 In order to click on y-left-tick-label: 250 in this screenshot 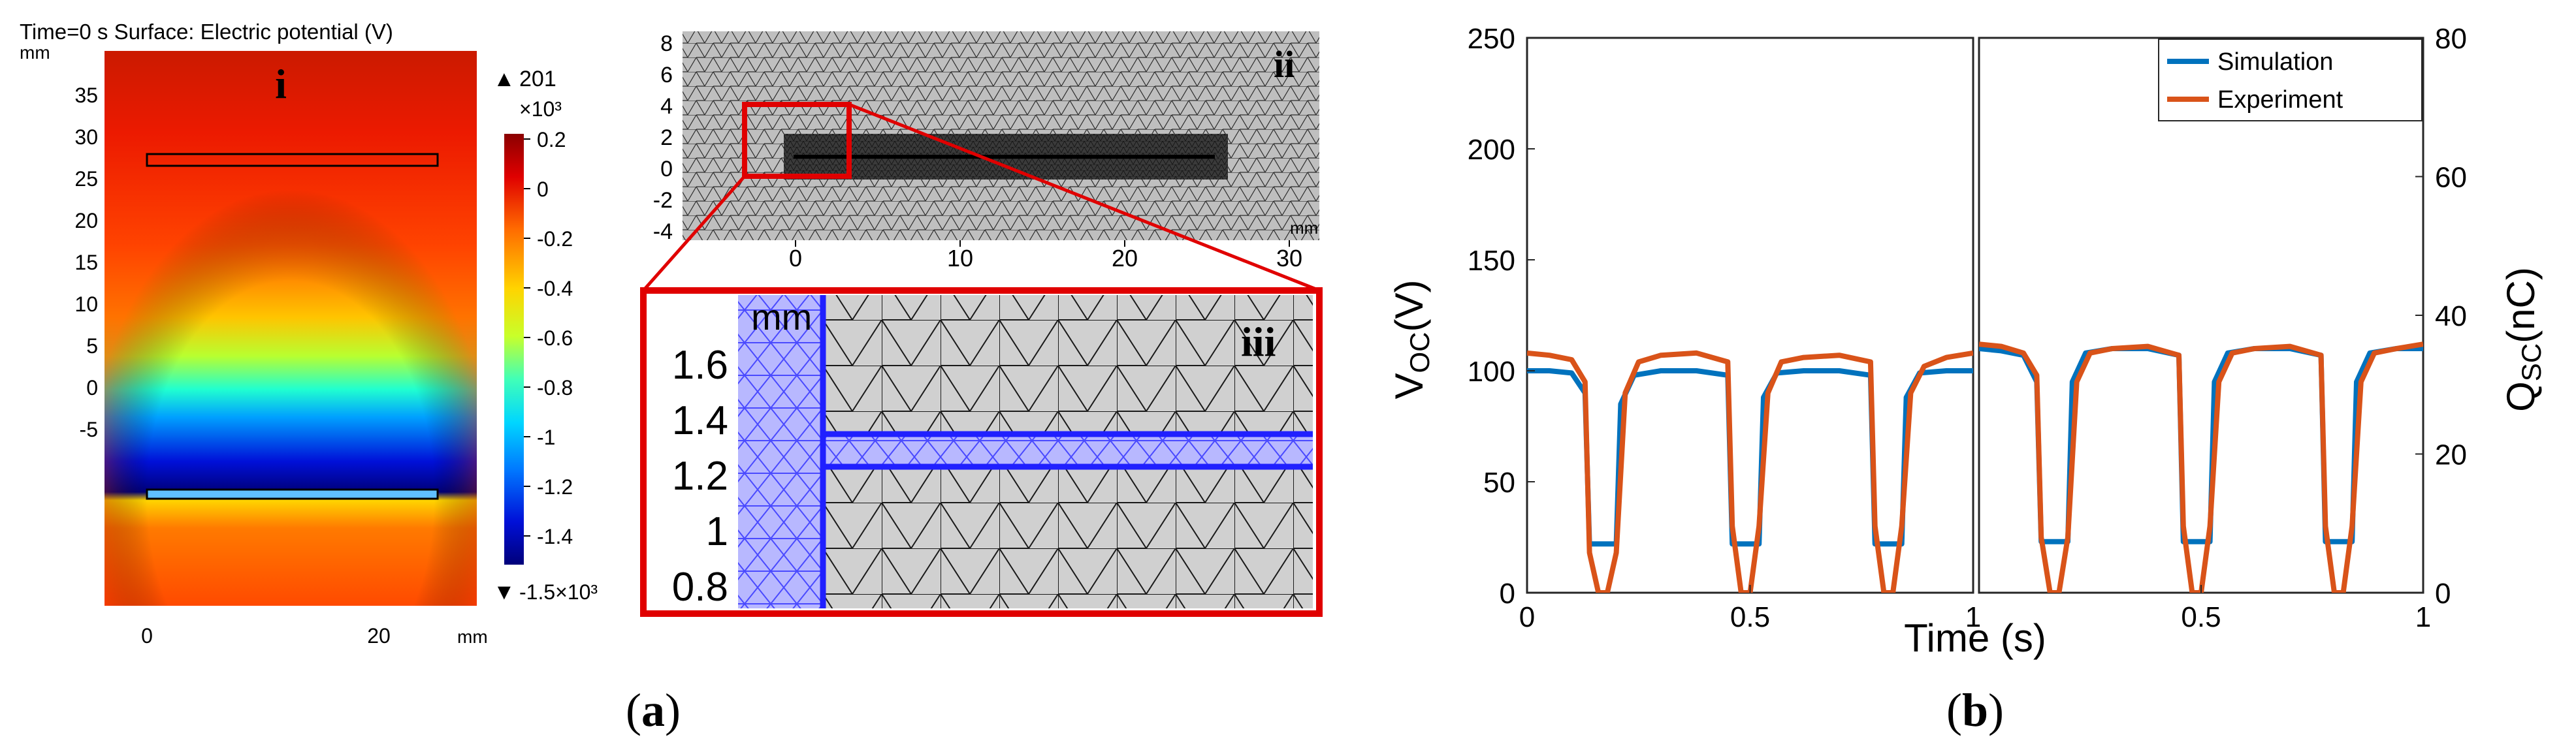, I will do `click(1491, 39)`.